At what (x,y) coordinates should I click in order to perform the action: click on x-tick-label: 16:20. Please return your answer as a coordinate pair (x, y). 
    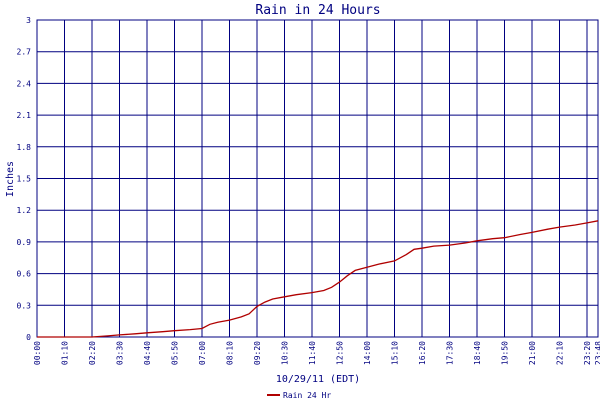
    Looking at the image, I should click on (422, 353).